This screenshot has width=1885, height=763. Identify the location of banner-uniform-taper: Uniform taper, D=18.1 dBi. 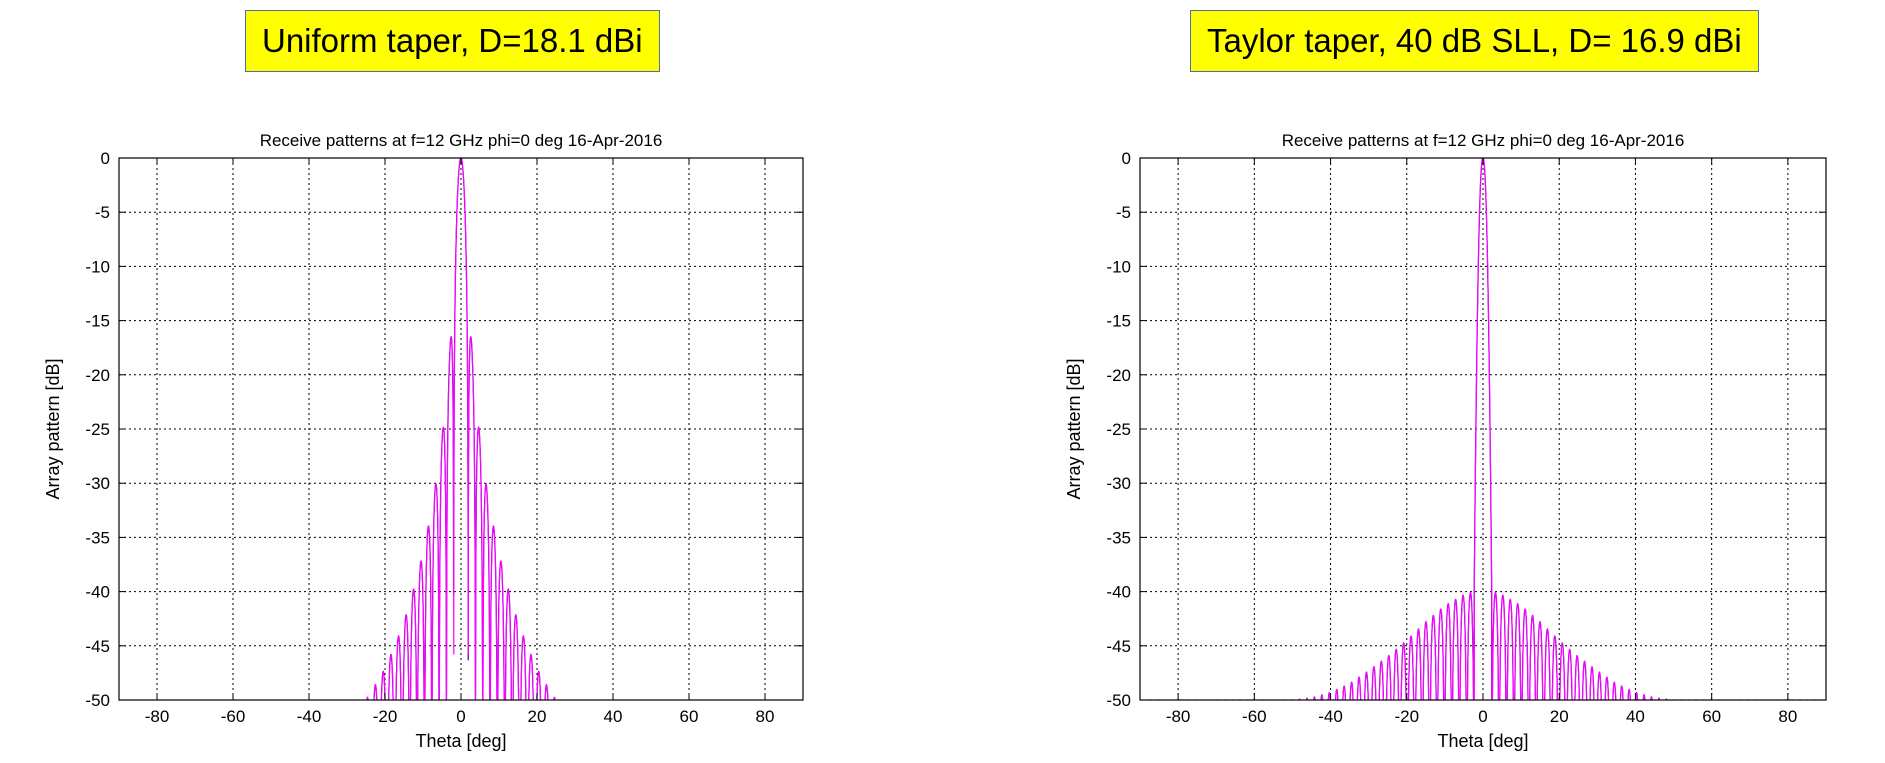
(452, 41).